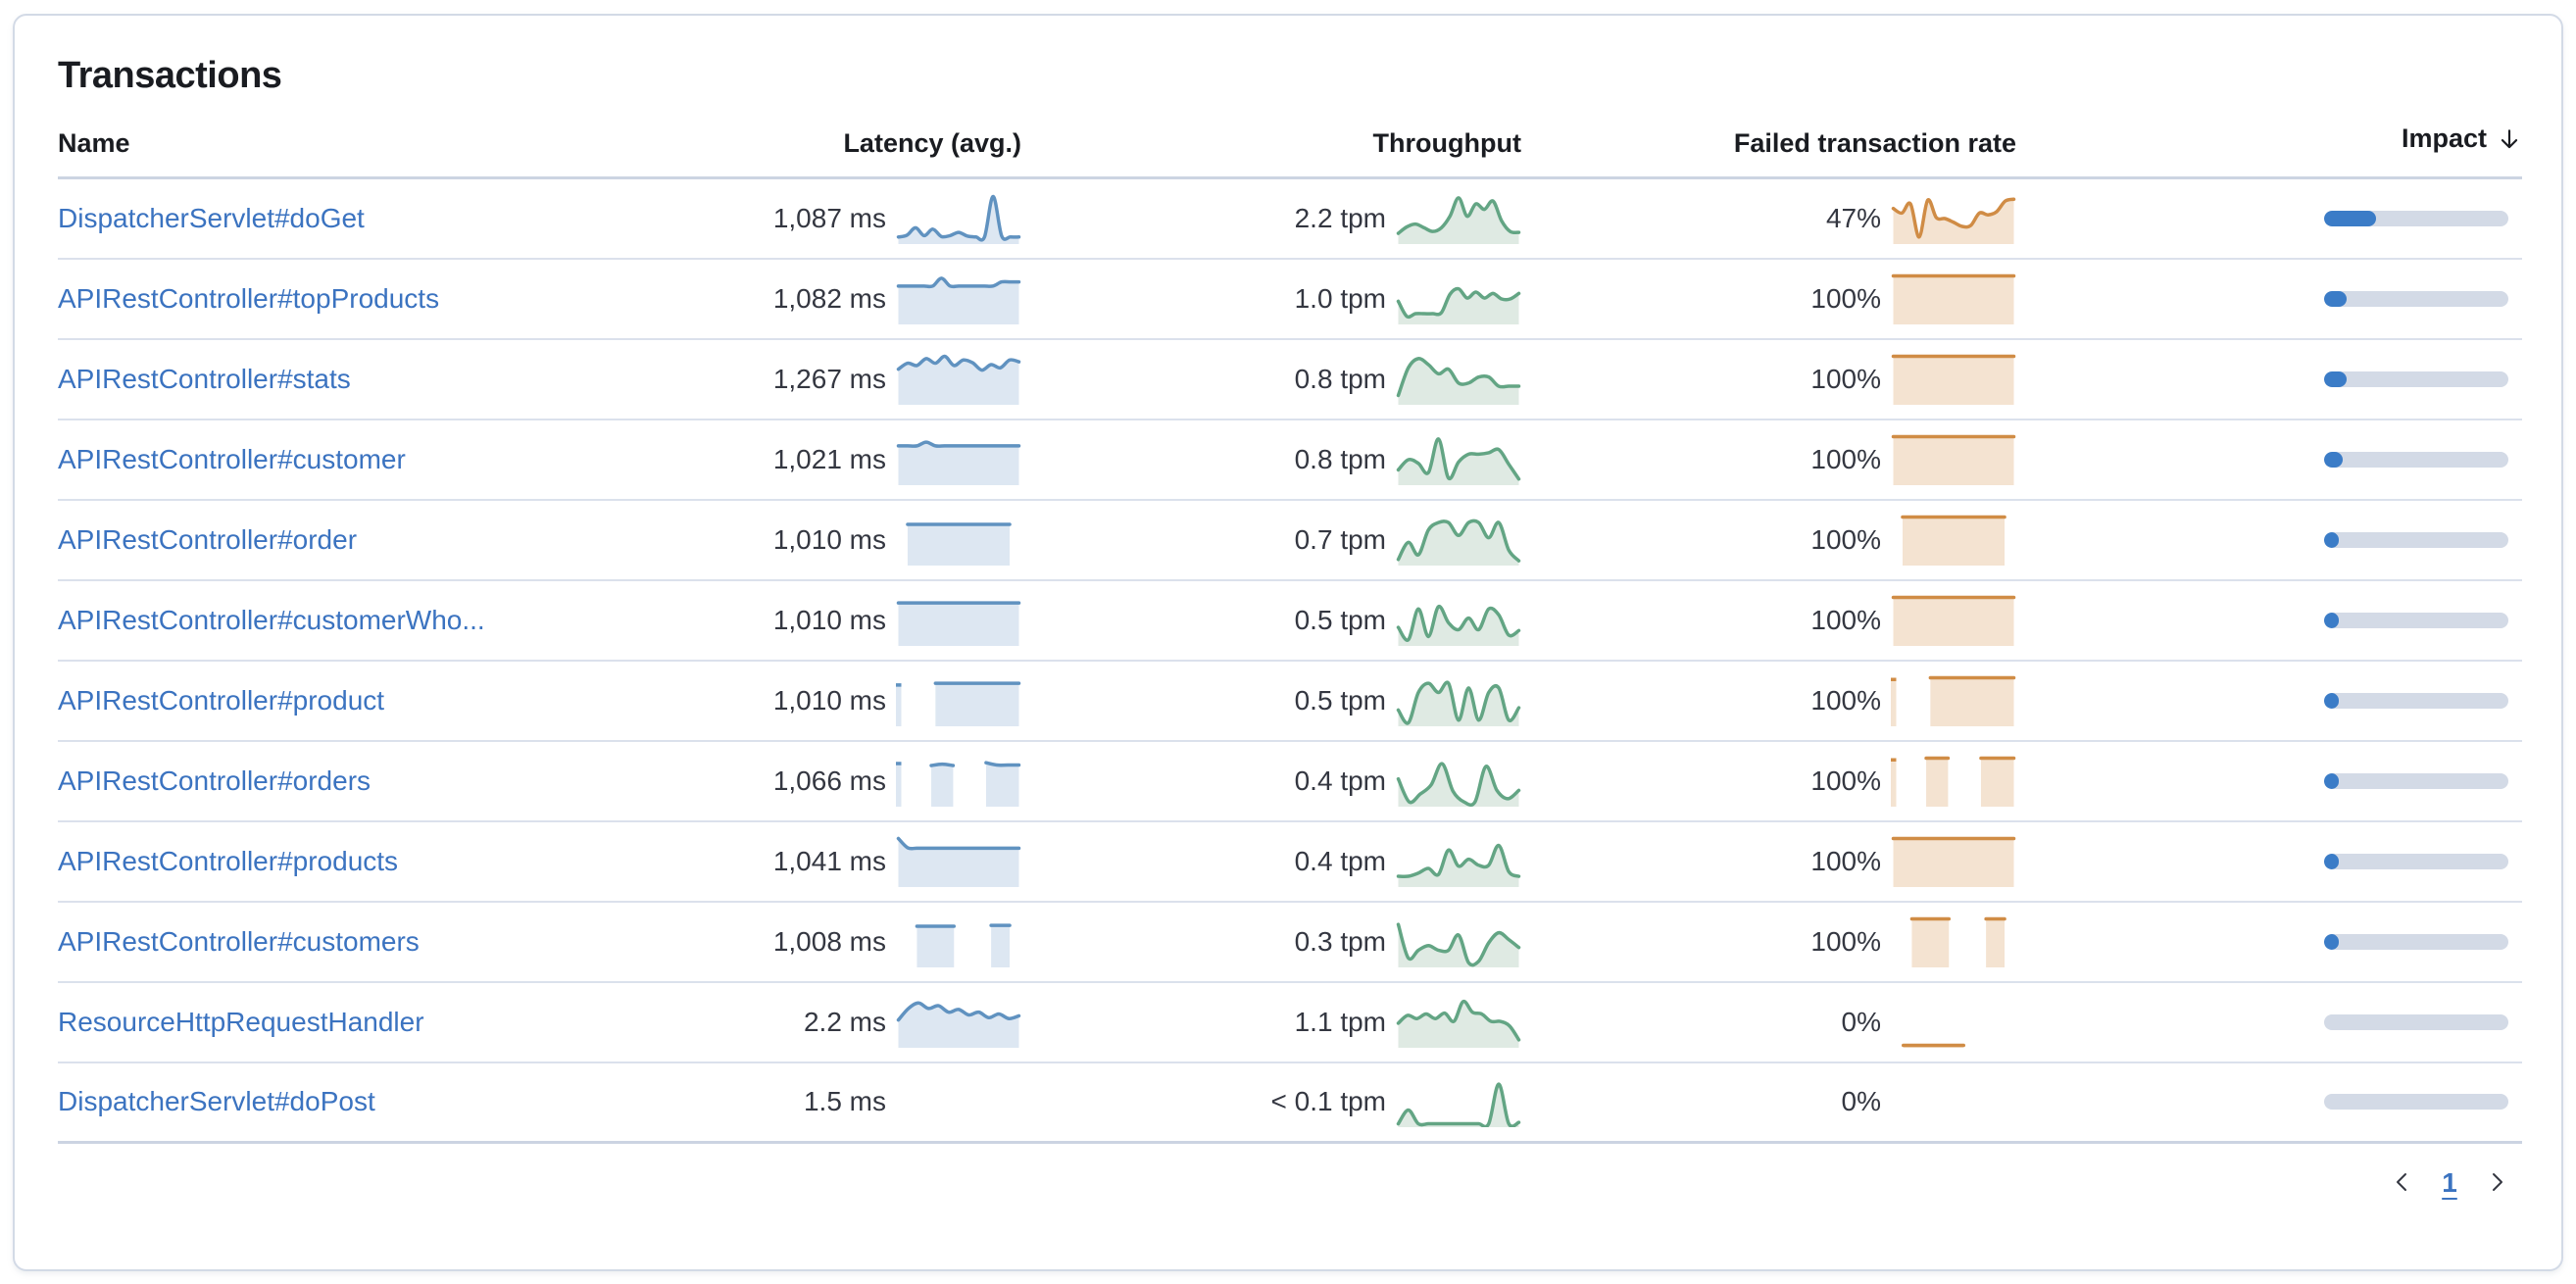 The height and width of the screenshot is (1284, 2576). Describe the element at coordinates (844, 1101) in the screenshot. I see `latency-value: 1.5 ms` at that location.